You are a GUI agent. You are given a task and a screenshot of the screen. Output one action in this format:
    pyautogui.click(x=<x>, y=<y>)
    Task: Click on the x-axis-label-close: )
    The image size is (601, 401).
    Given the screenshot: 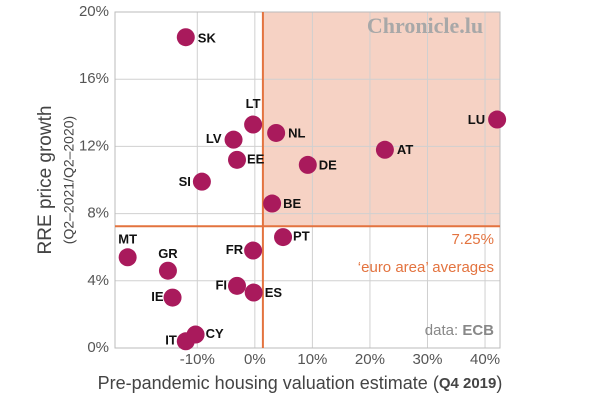 What is the action you would take?
    pyautogui.click(x=499, y=383)
    